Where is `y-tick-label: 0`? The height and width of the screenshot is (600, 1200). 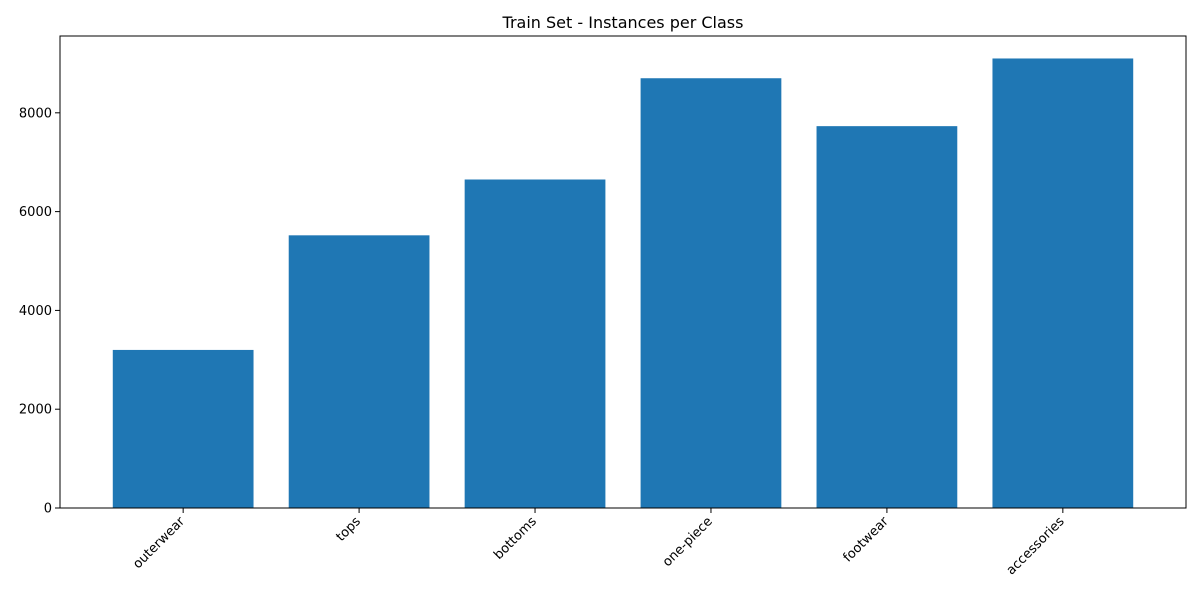 y-tick-label: 0 is located at coordinates (48, 509).